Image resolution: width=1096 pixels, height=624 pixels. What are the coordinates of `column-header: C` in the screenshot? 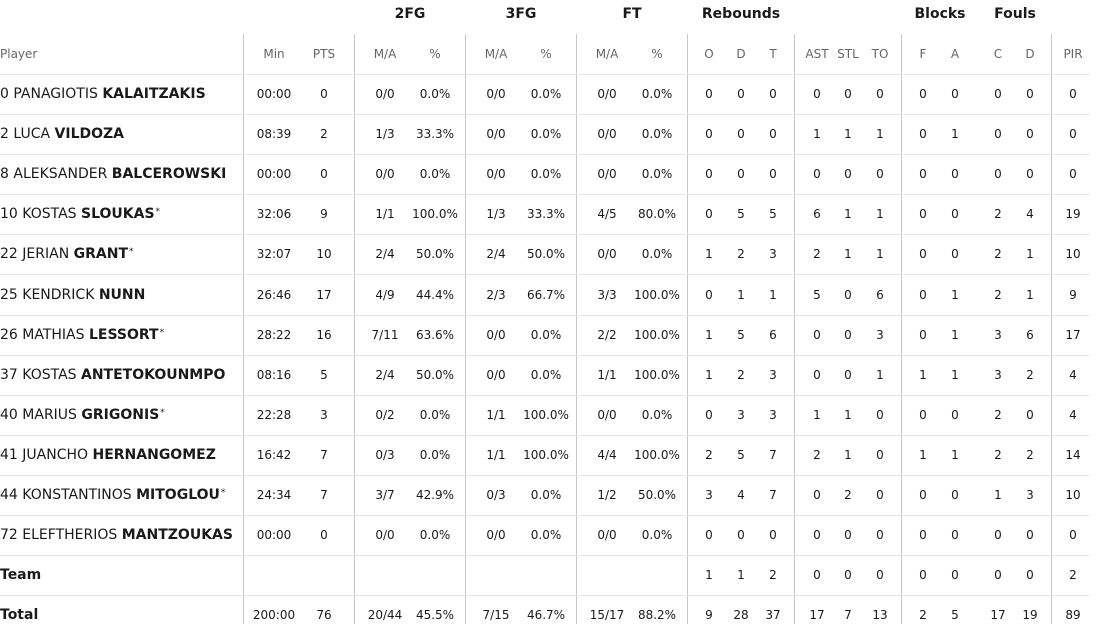 It's located at (998, 54).